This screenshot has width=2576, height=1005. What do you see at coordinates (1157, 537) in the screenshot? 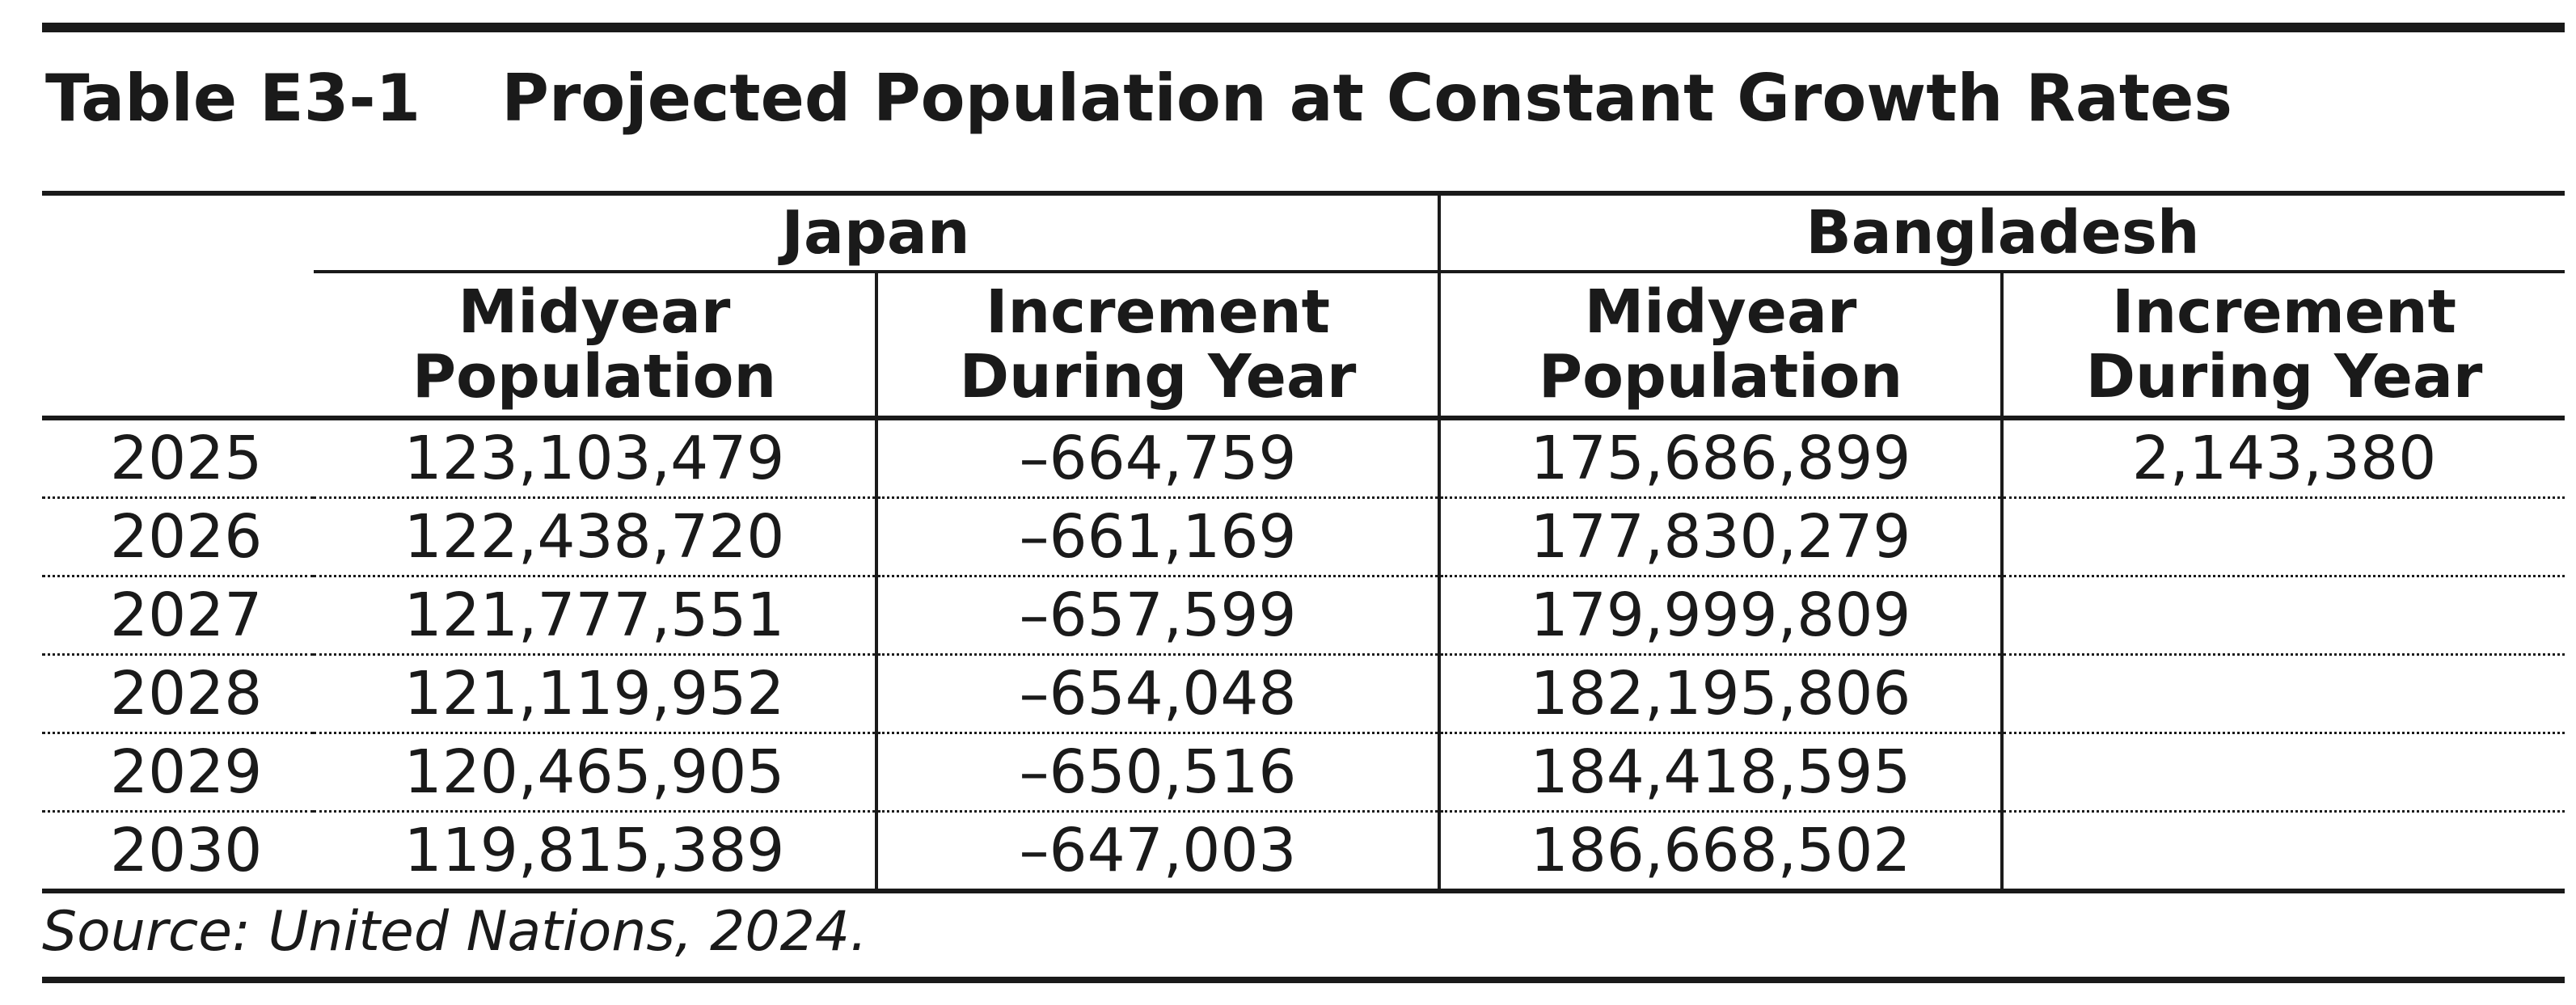
I see `japan-increment-cell: –661,169` at bounding box center [1157, 537].